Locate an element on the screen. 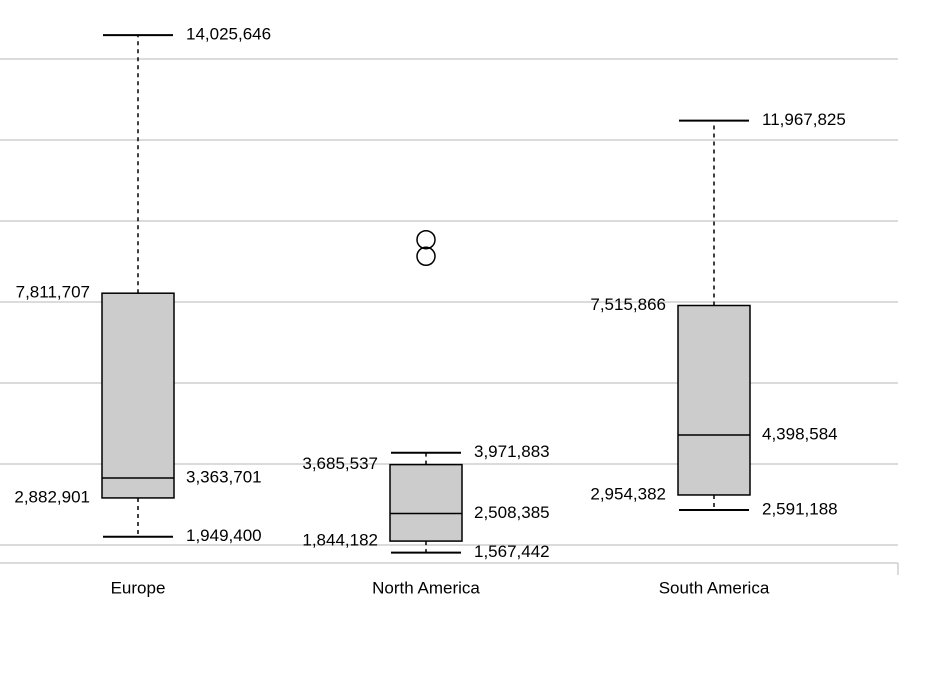 This screenshot has height=674, width=944. median-label-0: 3,363,701 is located at coordinates (224, 476).